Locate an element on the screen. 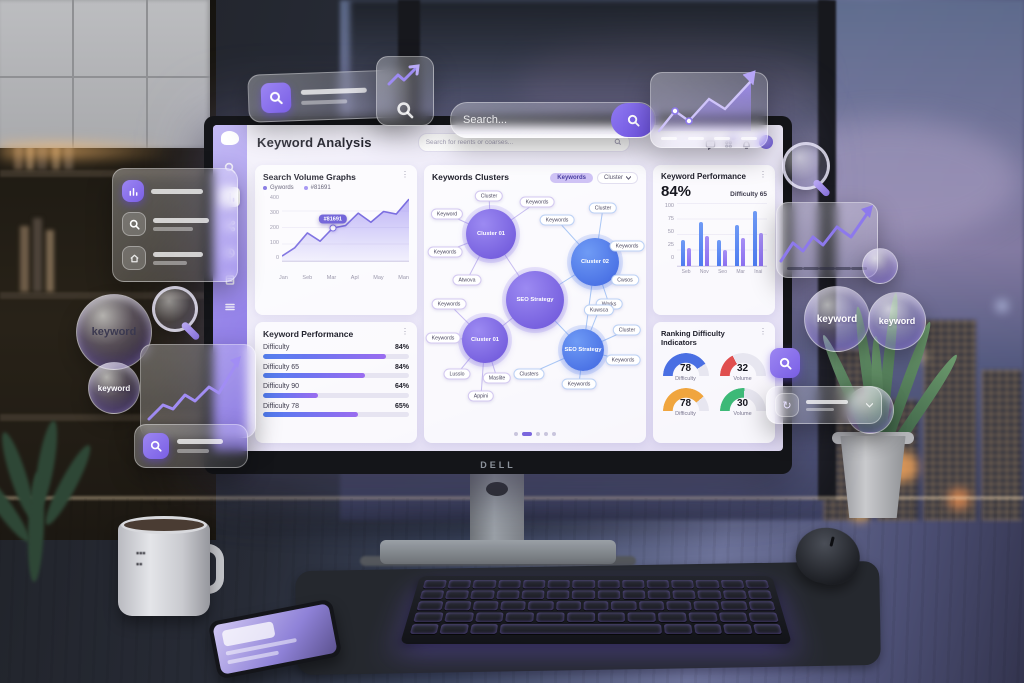  floating-settings-chip: ↻ is located at coordinates (824, 405).